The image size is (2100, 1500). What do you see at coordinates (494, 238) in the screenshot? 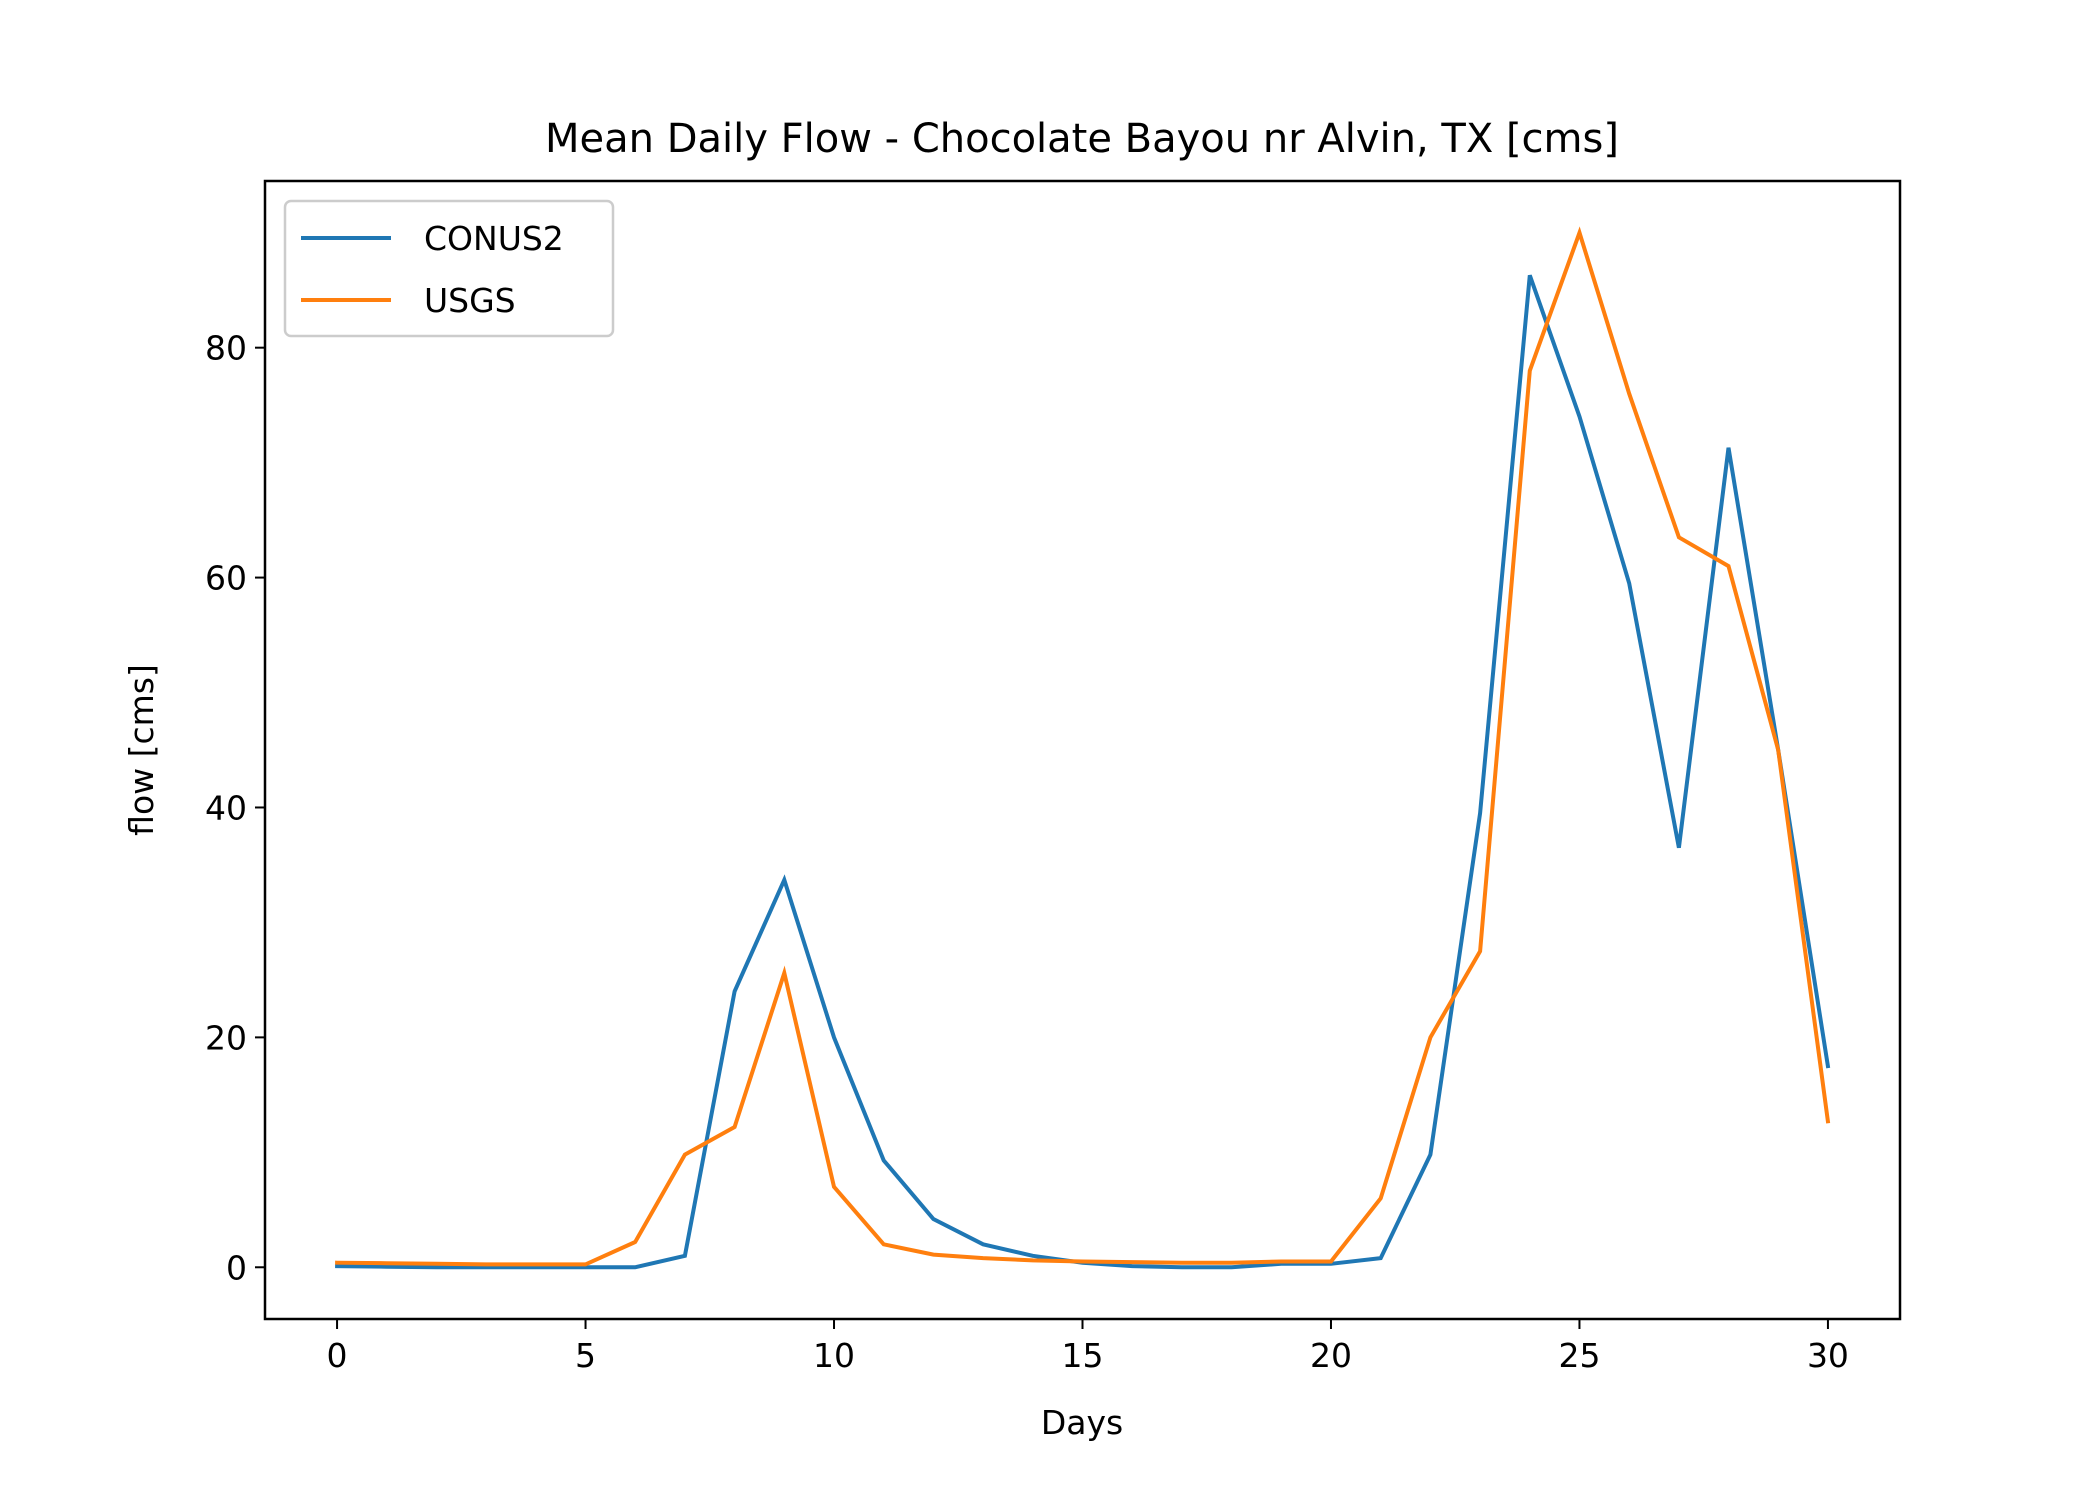
I see `legend-label-conus2: CONUS2` at bounding box center [494, 238].